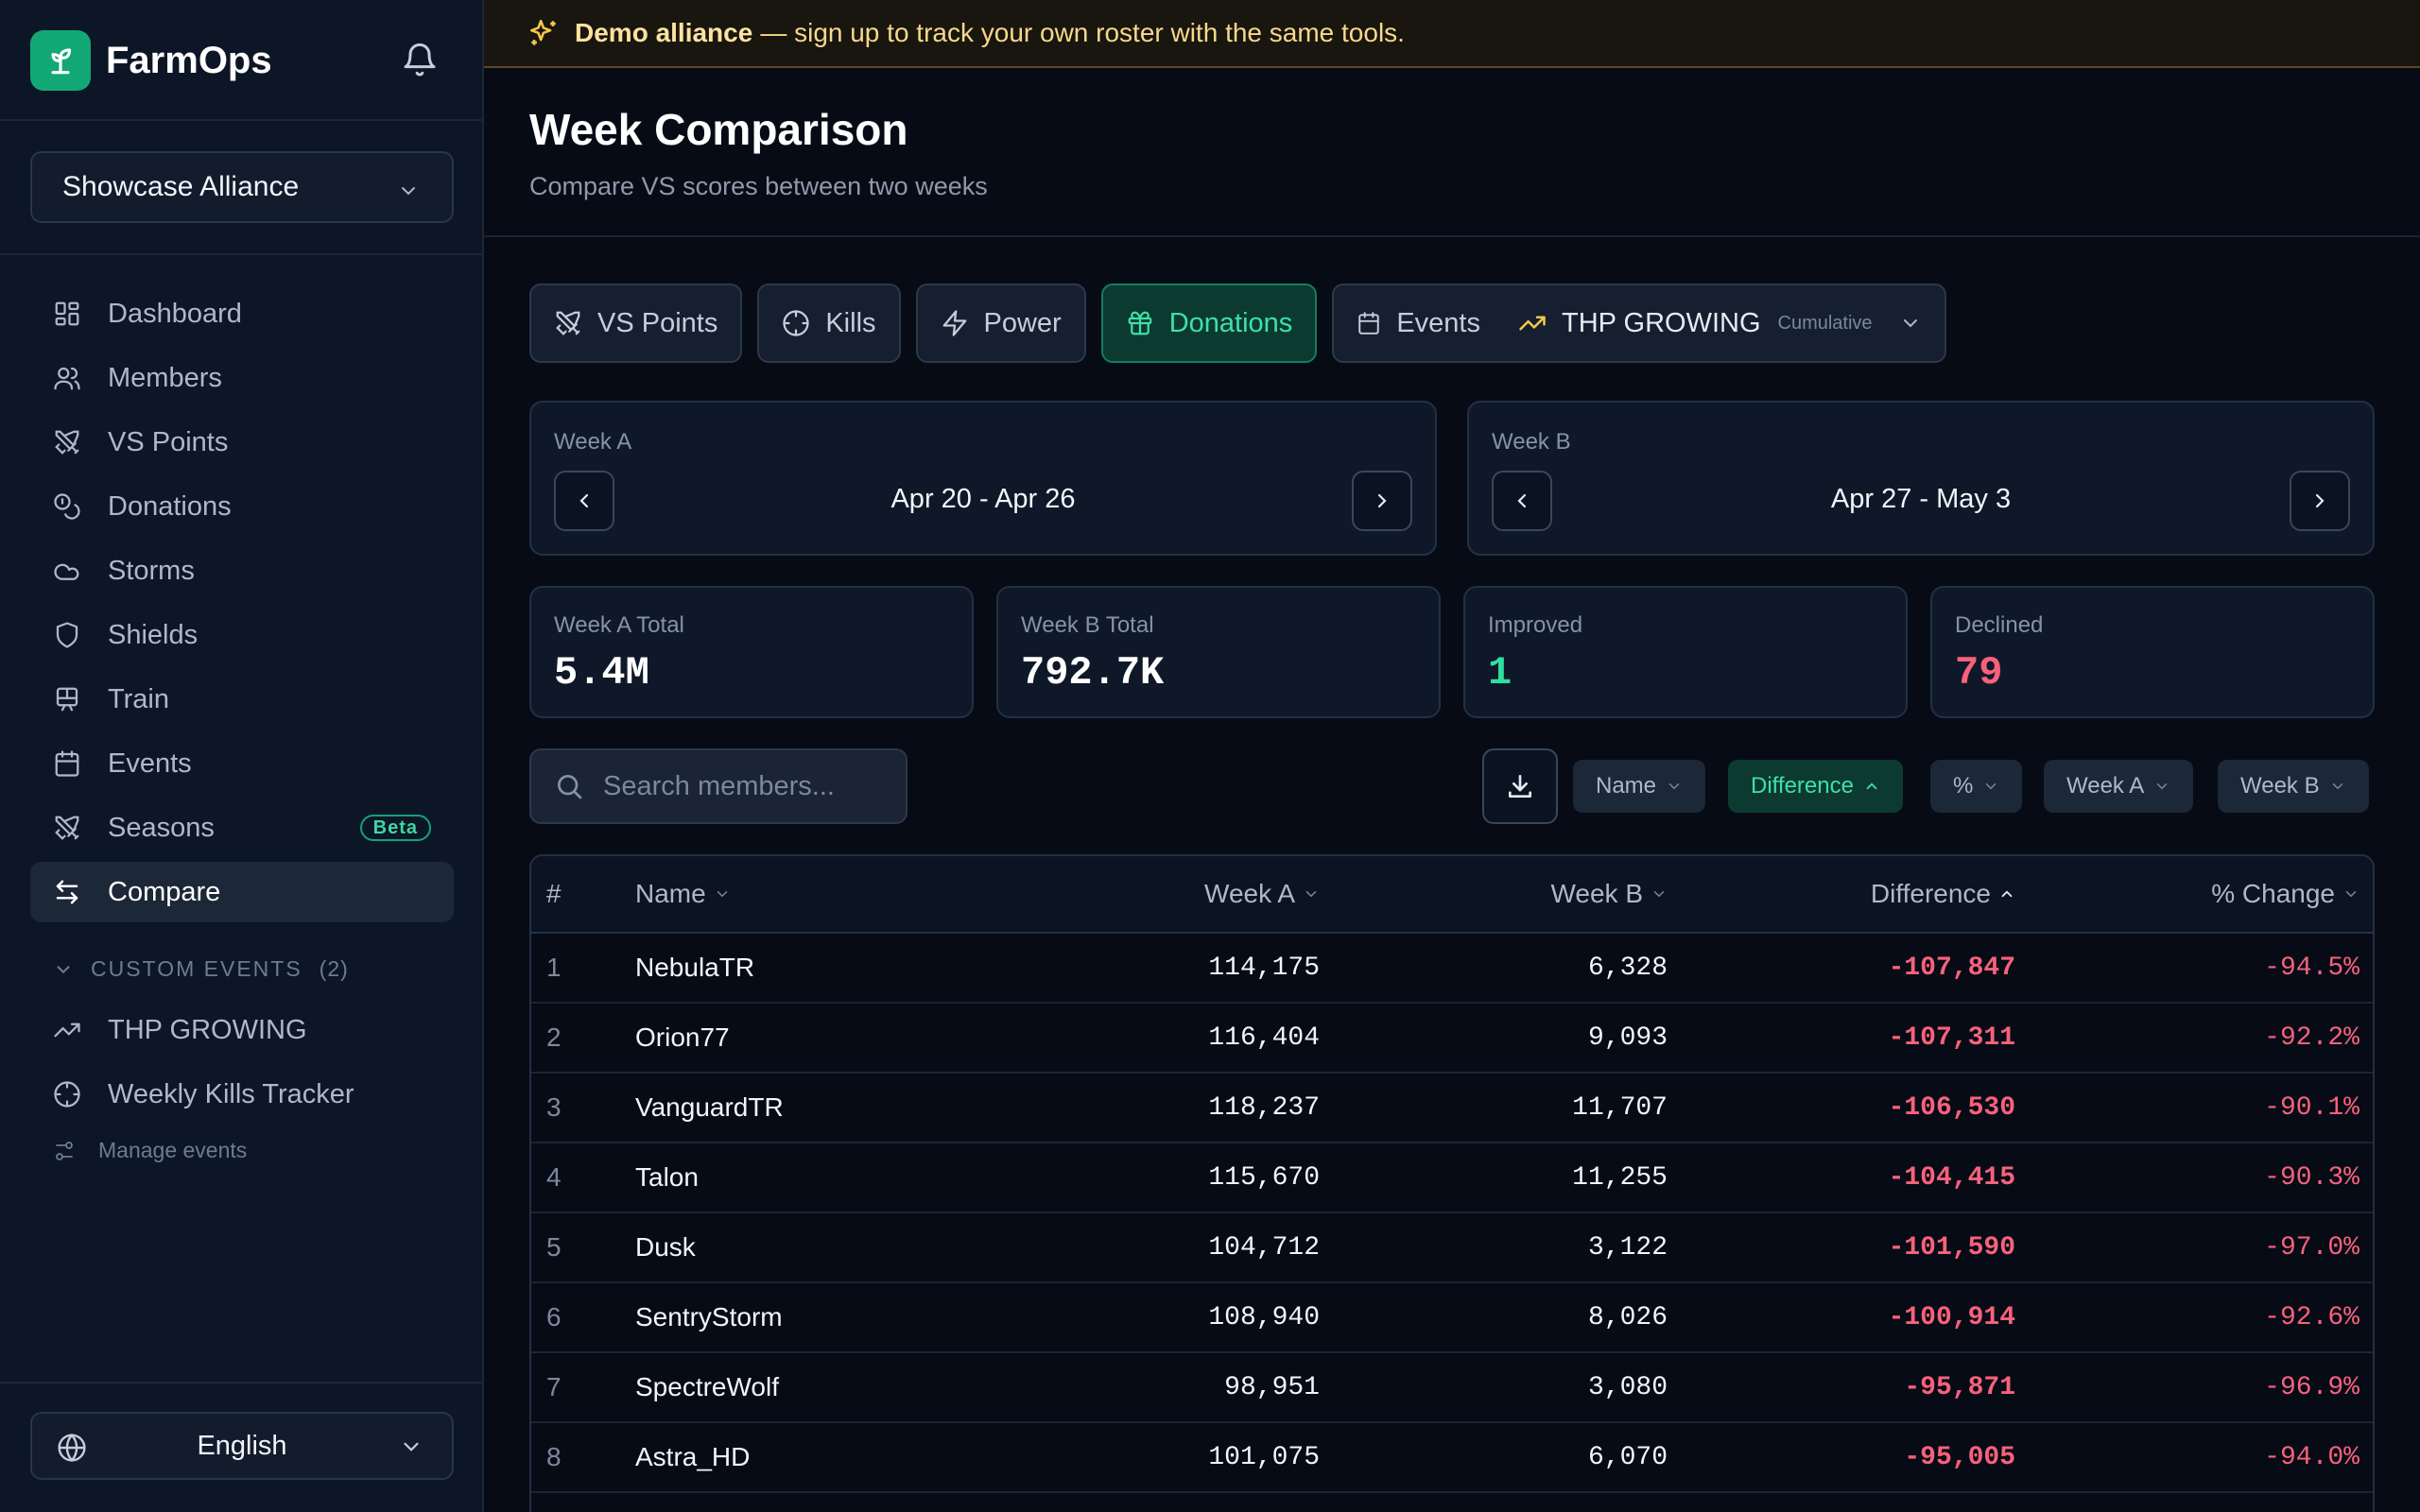  Describe the element at coordinates (1264, 1177) in the screenshot. I see `week-a-value: 115,670` at that location.